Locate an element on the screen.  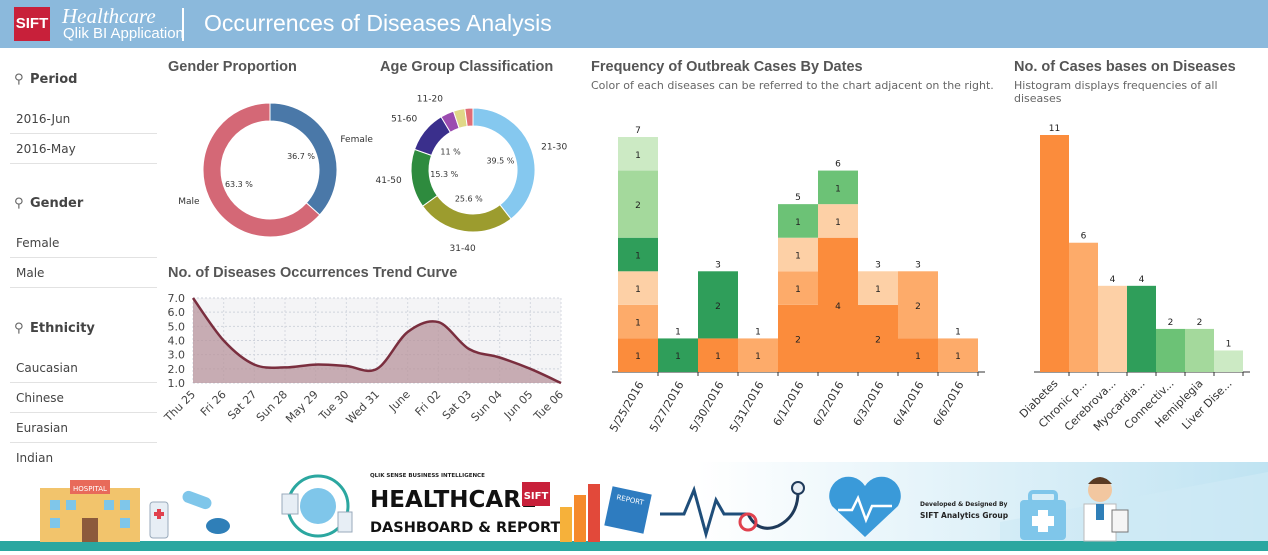
x-tick-label: Jun 05 is located at coordinates (518, 405).